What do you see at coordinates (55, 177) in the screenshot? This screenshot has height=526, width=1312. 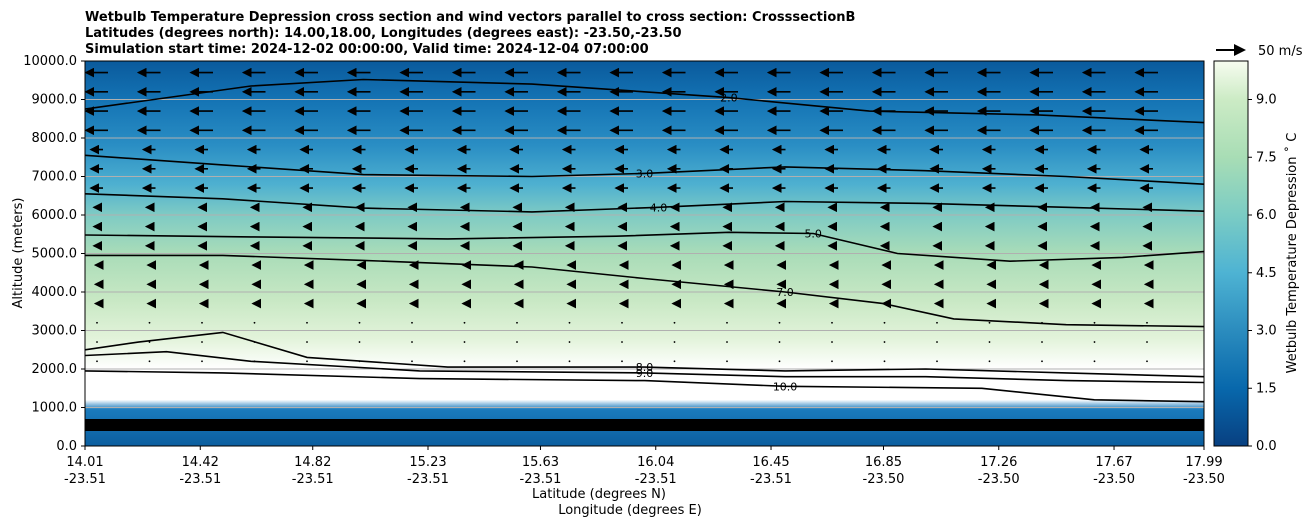 I see `y-tick-label-7: 7000.0` at bounding box center [55, 177].